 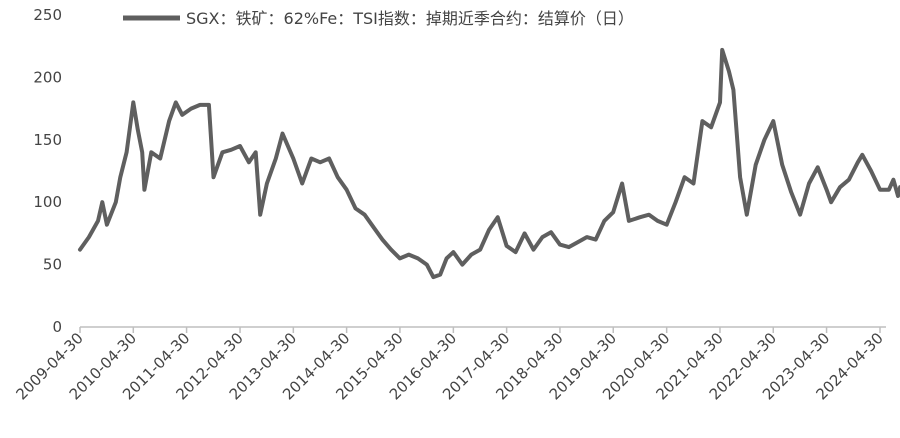 What do you see at coordinates (47, 140) in the screenshot?
I see `y-tick-label: 150` at bounding box center [47, 140].